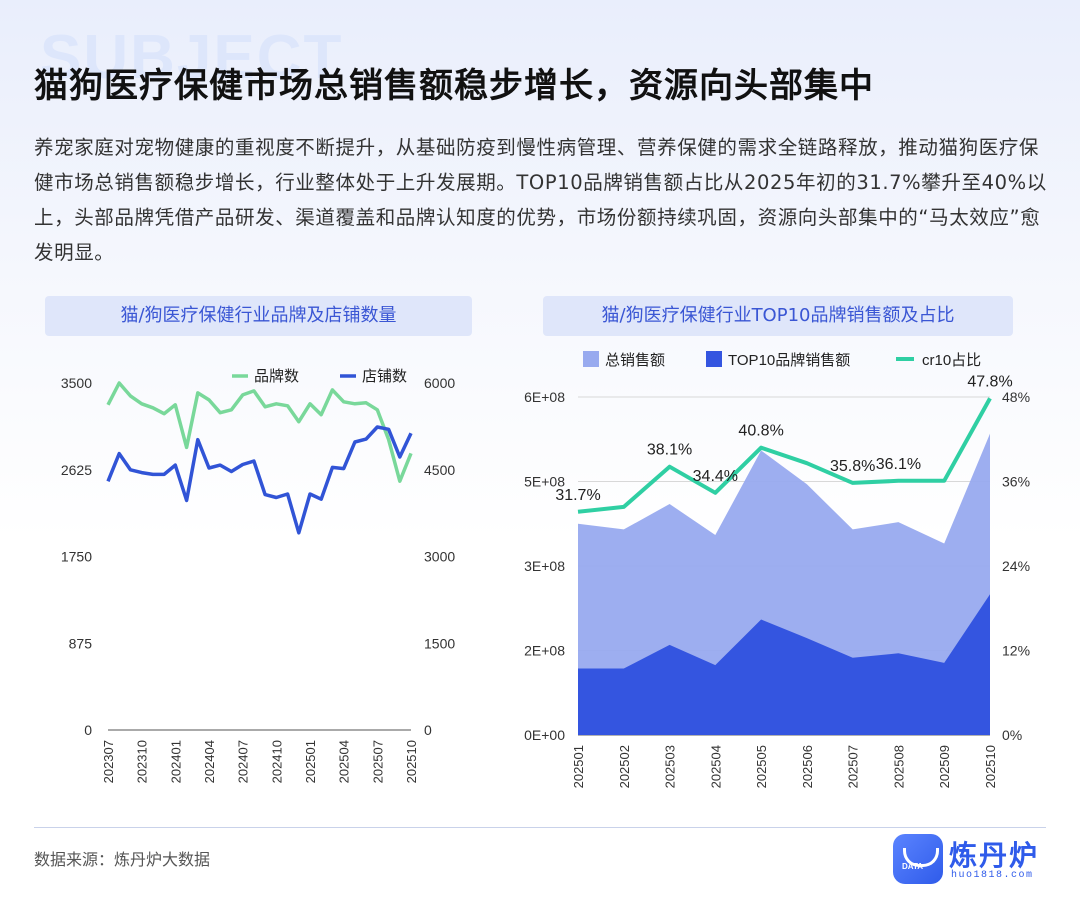 This screenshot has width=1080, height=899. What do you see at coordinates (310, 761) in the screenshot?
I see `left-chart-x-tick: 202501` at bounding box center [310, 761].